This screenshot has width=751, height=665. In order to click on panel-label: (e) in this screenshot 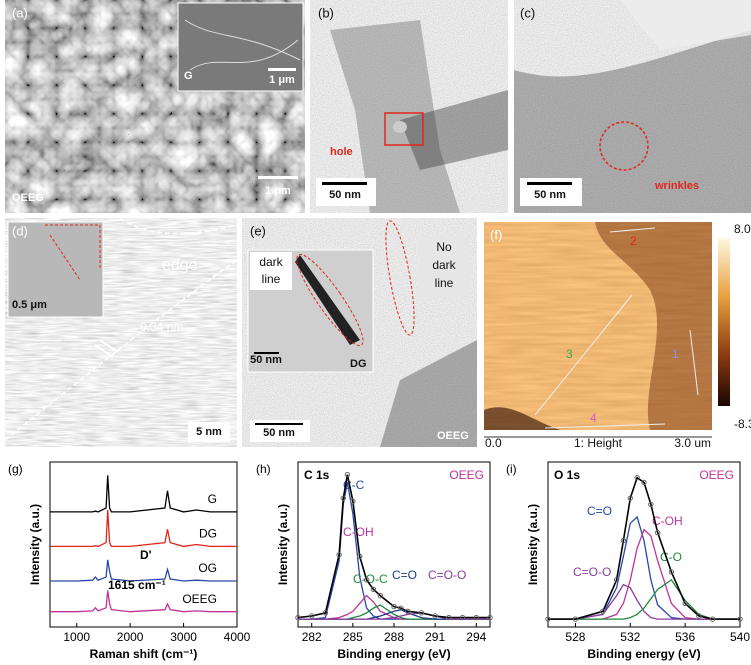, I will do `click(258, 230)`.